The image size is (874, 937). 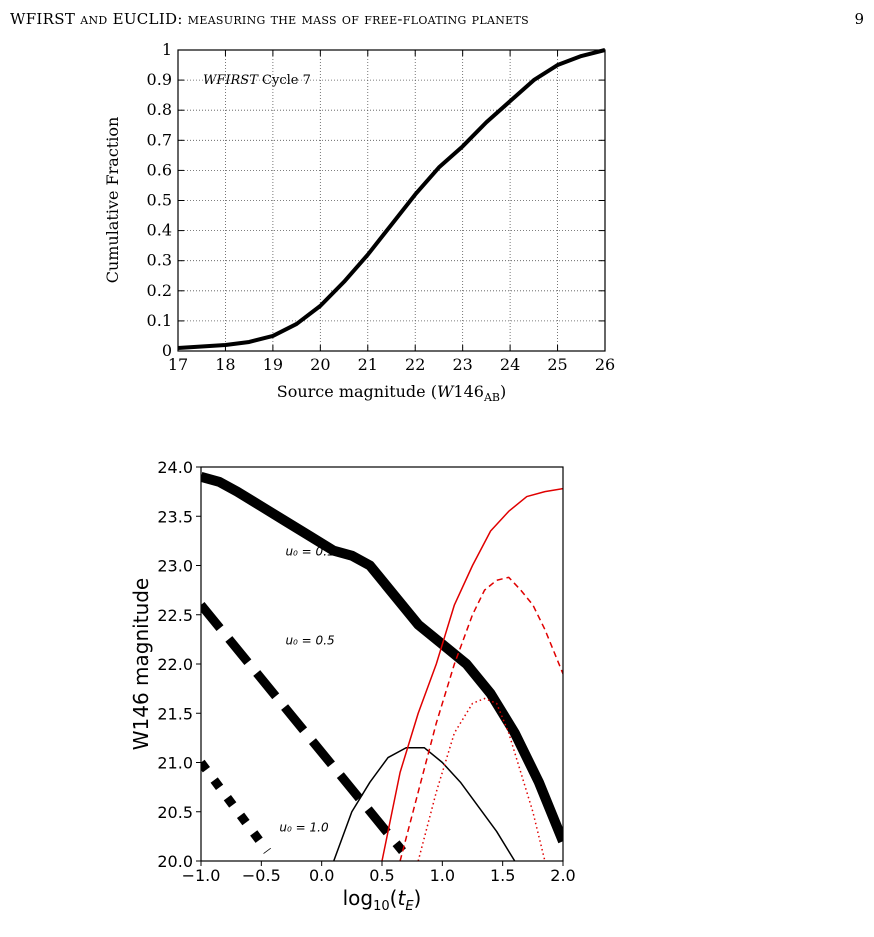 I want to click on x-tick-label: 26, so click(x=605, y=364).